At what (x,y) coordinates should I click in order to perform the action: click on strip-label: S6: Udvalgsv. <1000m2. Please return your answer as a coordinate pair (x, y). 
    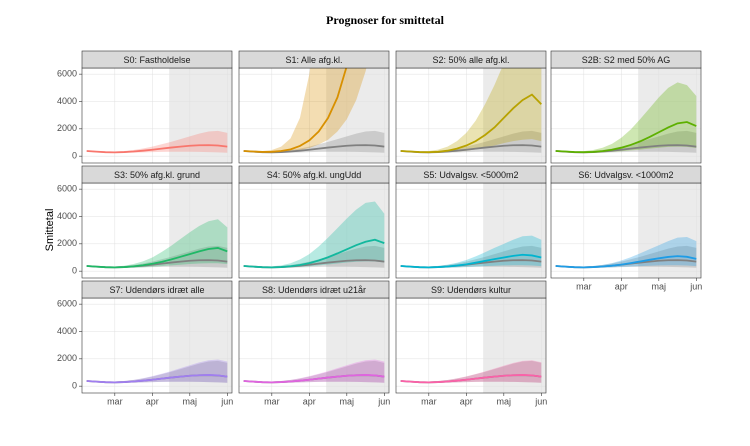
    Looking at the image, I should click on (625, 175).